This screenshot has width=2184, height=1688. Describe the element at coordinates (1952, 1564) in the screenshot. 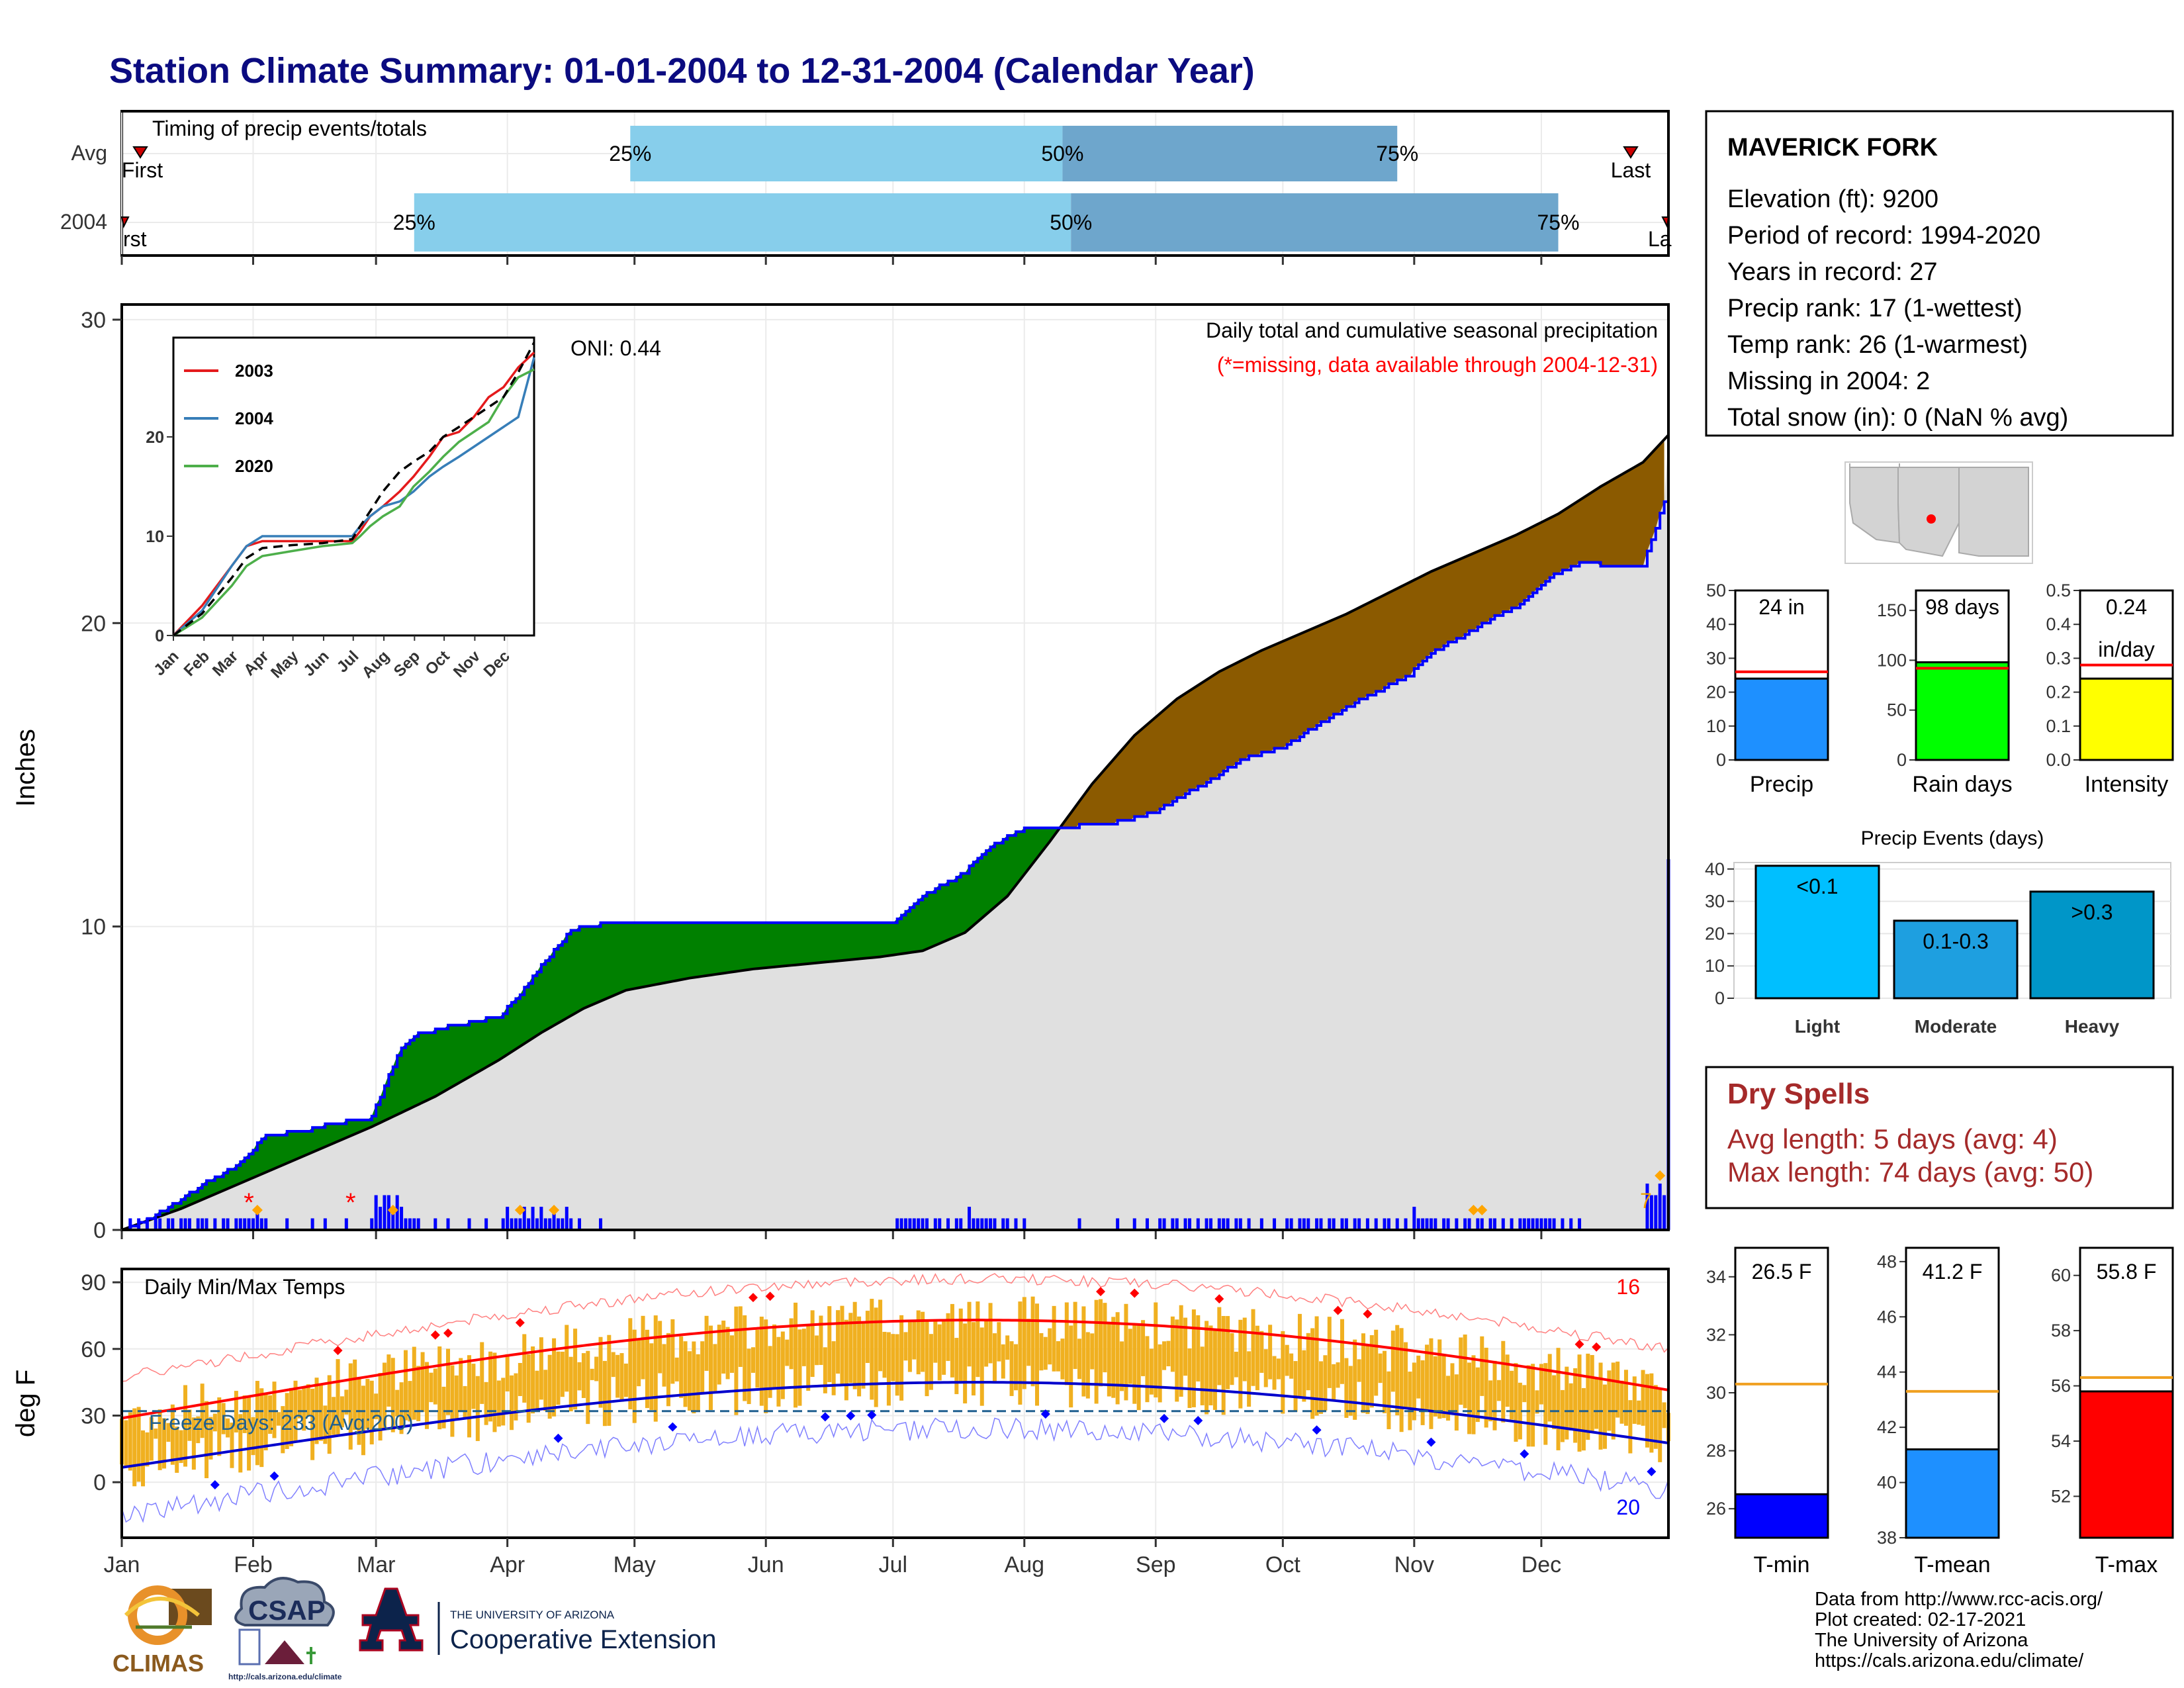

I see `temp-bar-label: T-mean` at that location.